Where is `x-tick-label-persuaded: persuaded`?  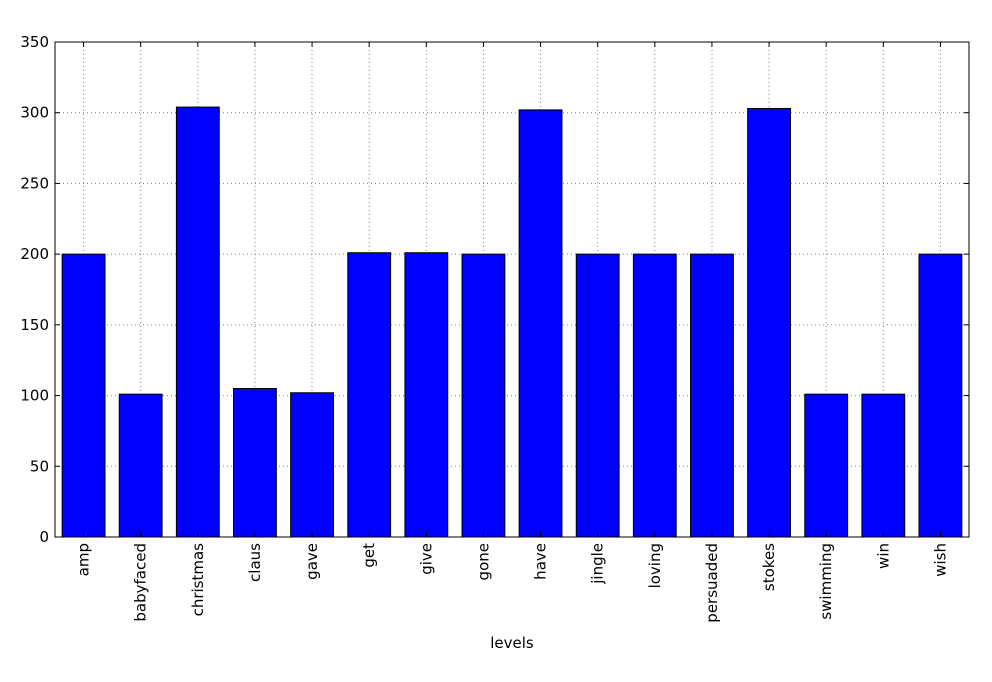 x-tick-label-persuaded: persuaded is located at coordinates (712, 583).